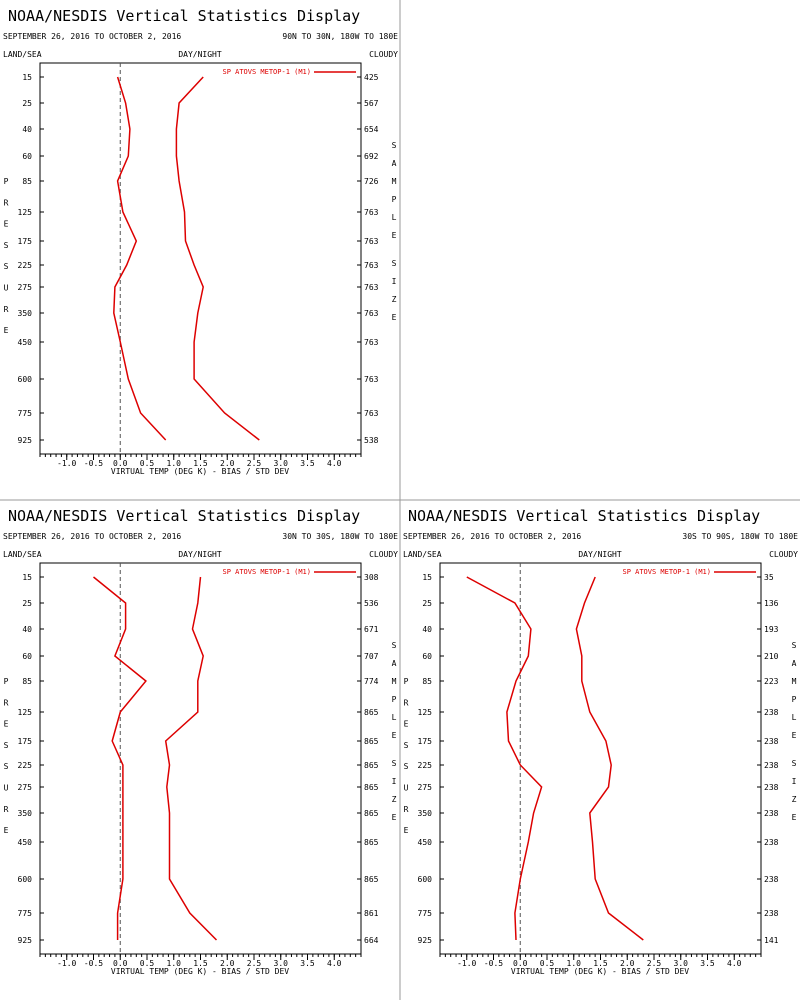  I want to click on cloudy-label: CLOUDY, so click(383, 54).